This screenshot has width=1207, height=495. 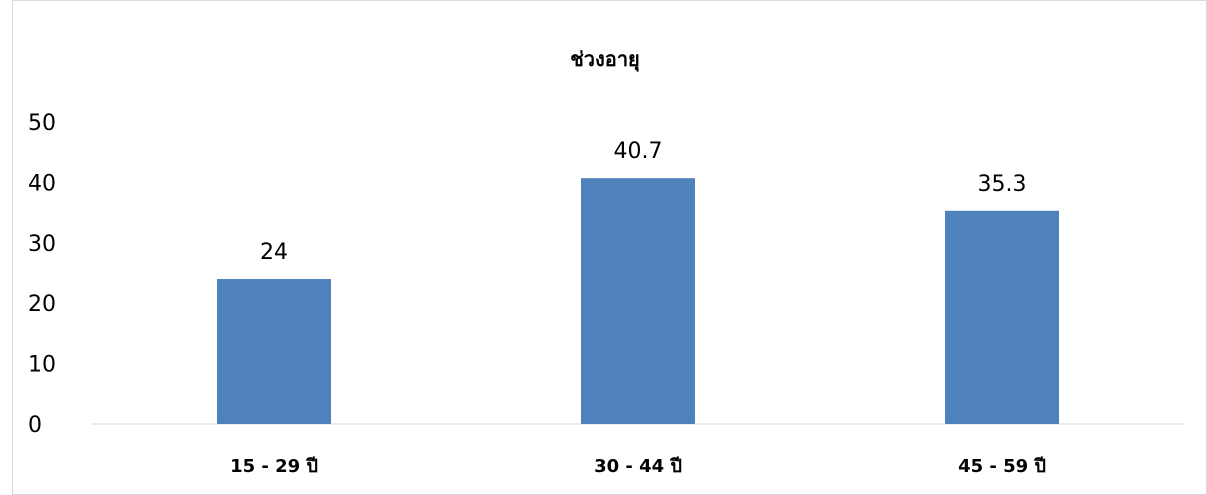 I want to click on y-axis: 0 10 20 30 40 50, so click(x=42, y=274).